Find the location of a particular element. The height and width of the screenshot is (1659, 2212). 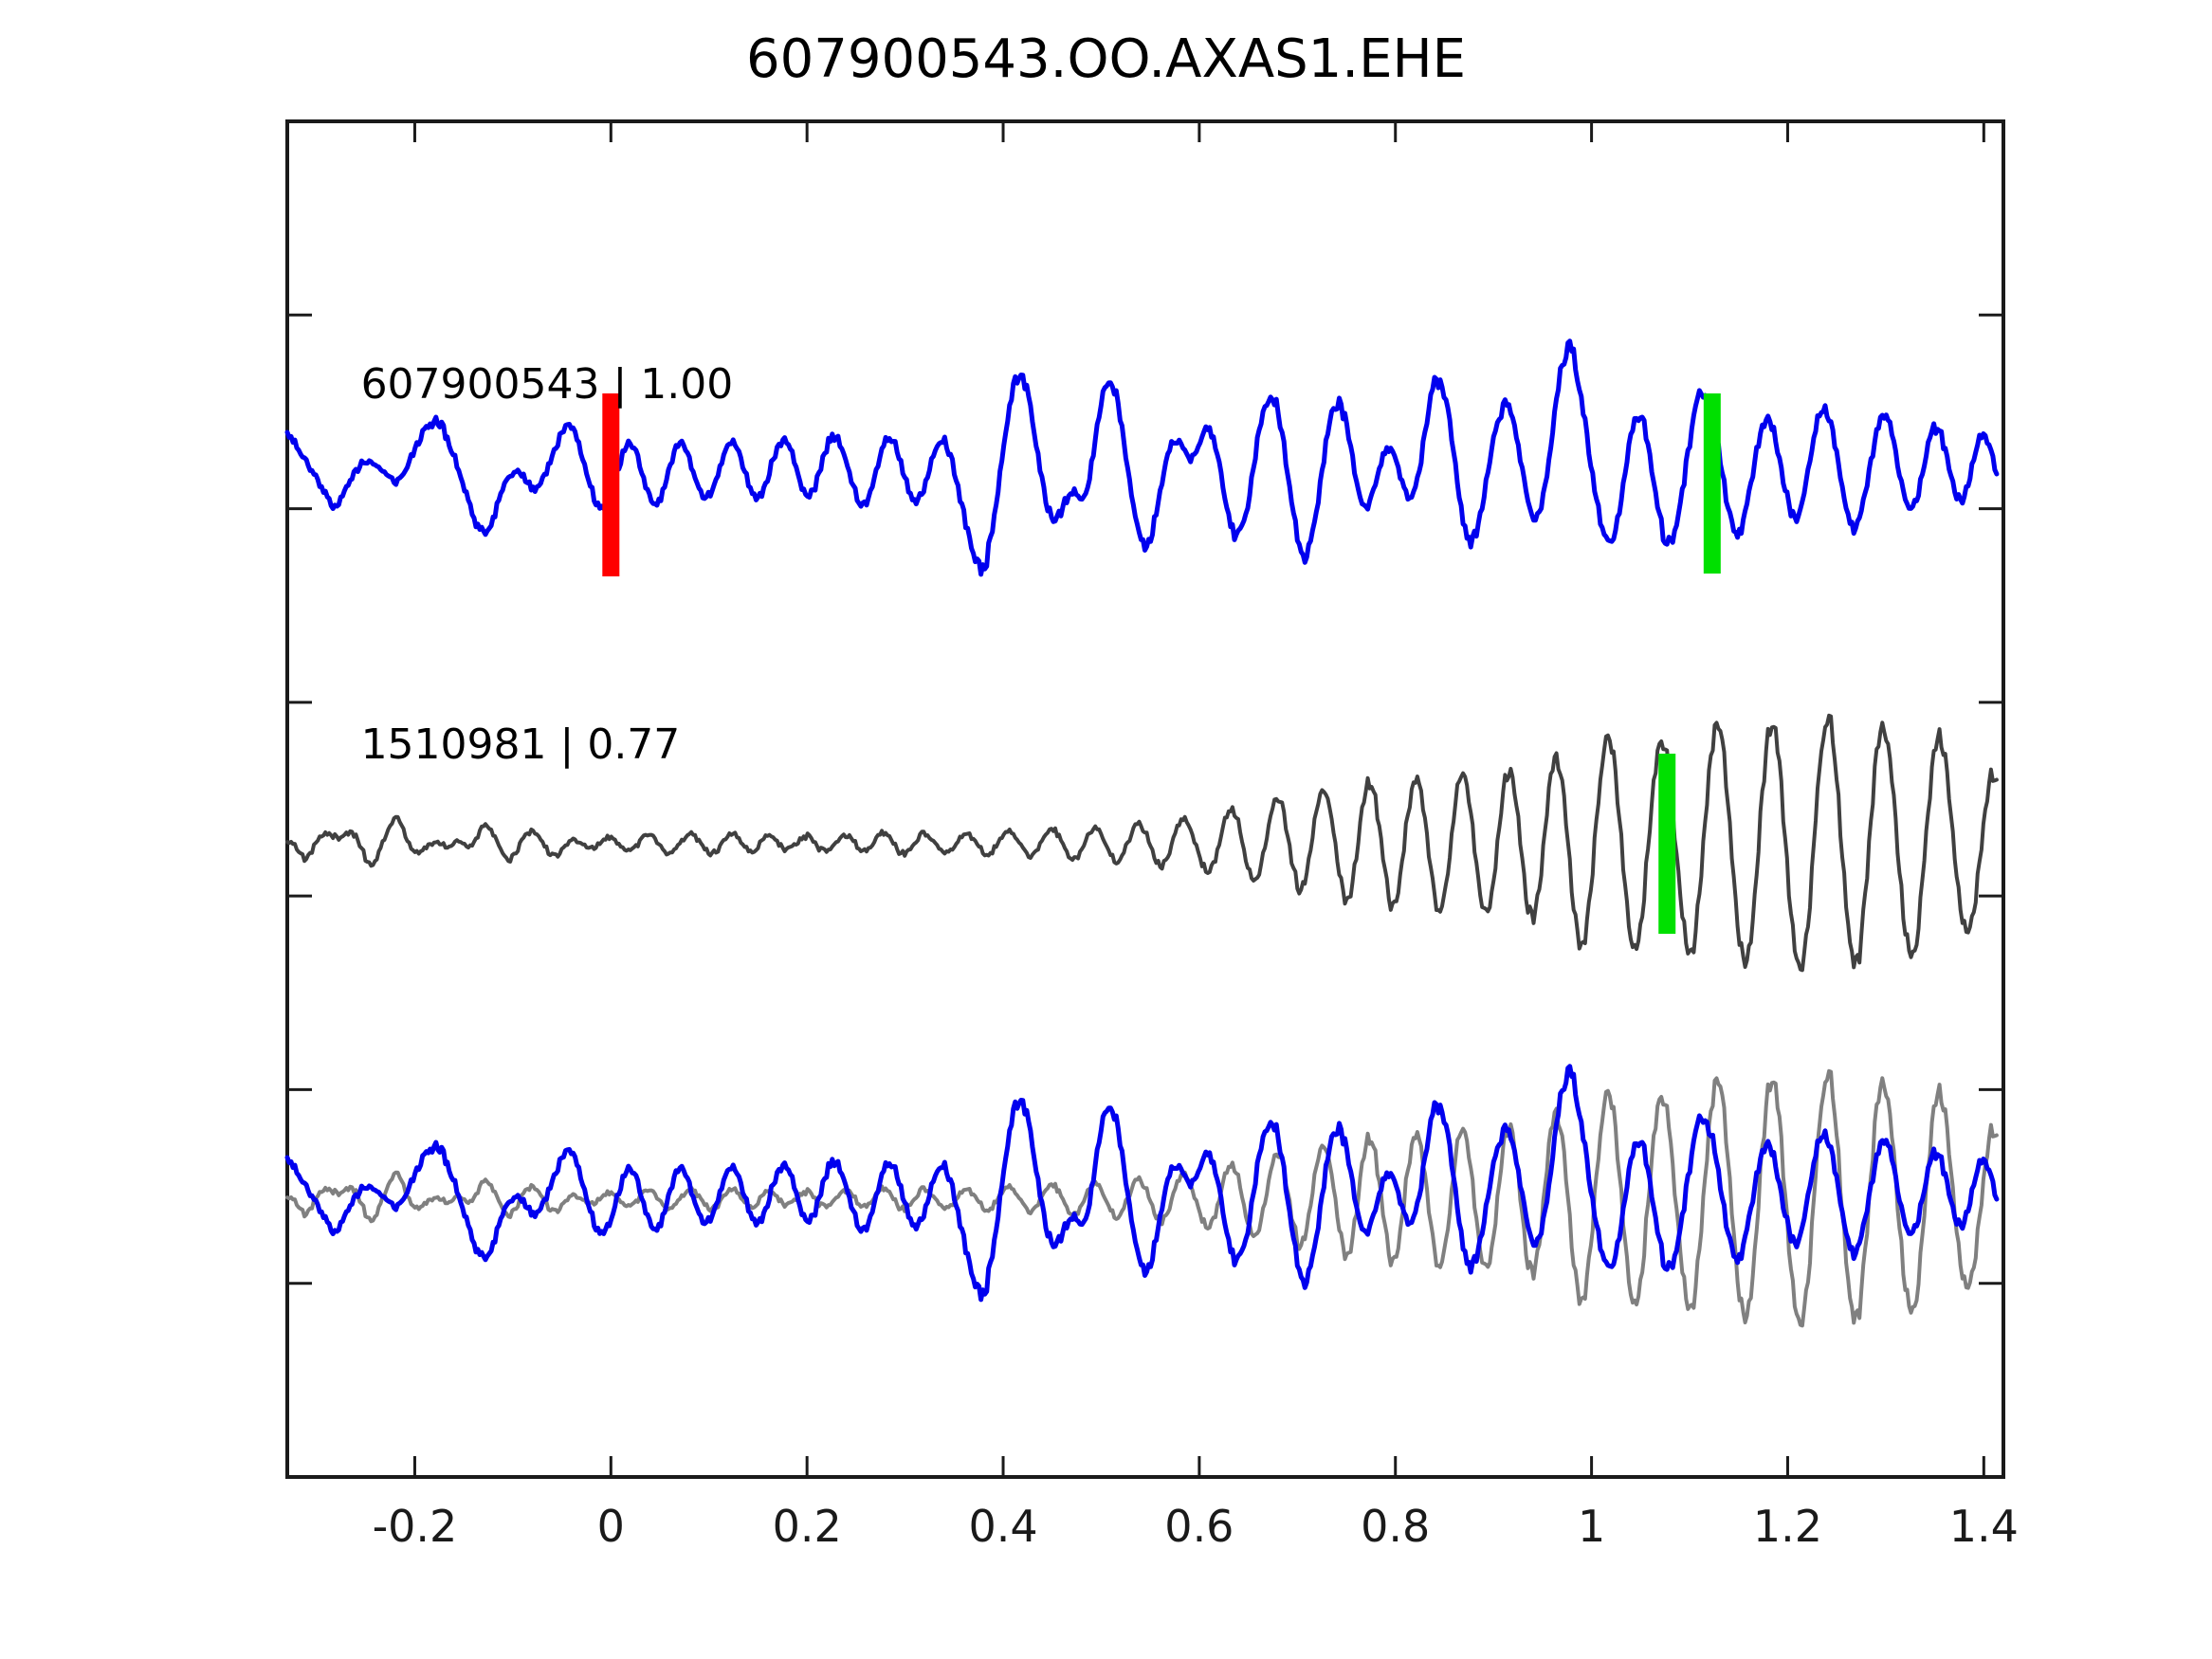

detection-trace is located at coordinates (1142, 843).